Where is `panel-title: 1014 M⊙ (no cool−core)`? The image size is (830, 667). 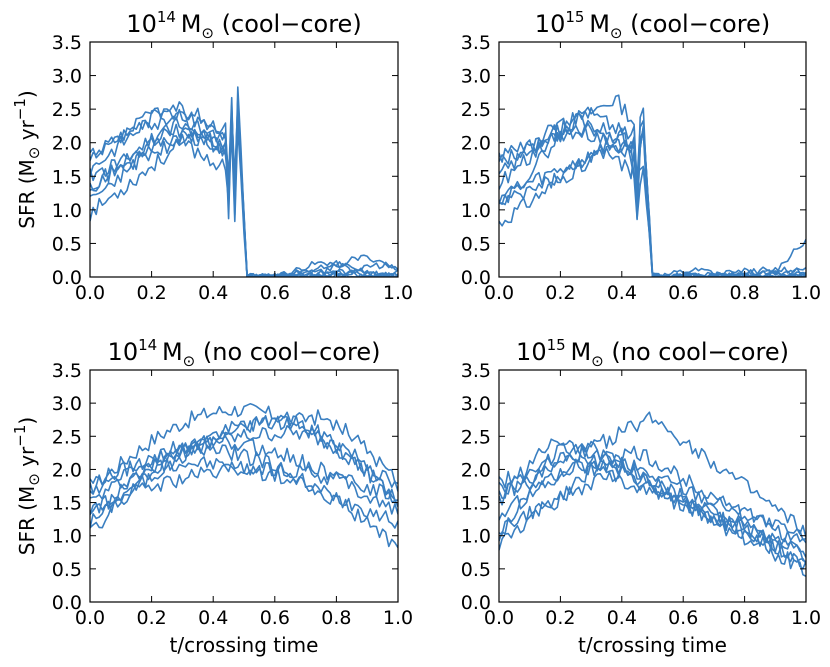
panel-title: 1014 M⊙ (no cool−core) is located at coordinates (244, 353).